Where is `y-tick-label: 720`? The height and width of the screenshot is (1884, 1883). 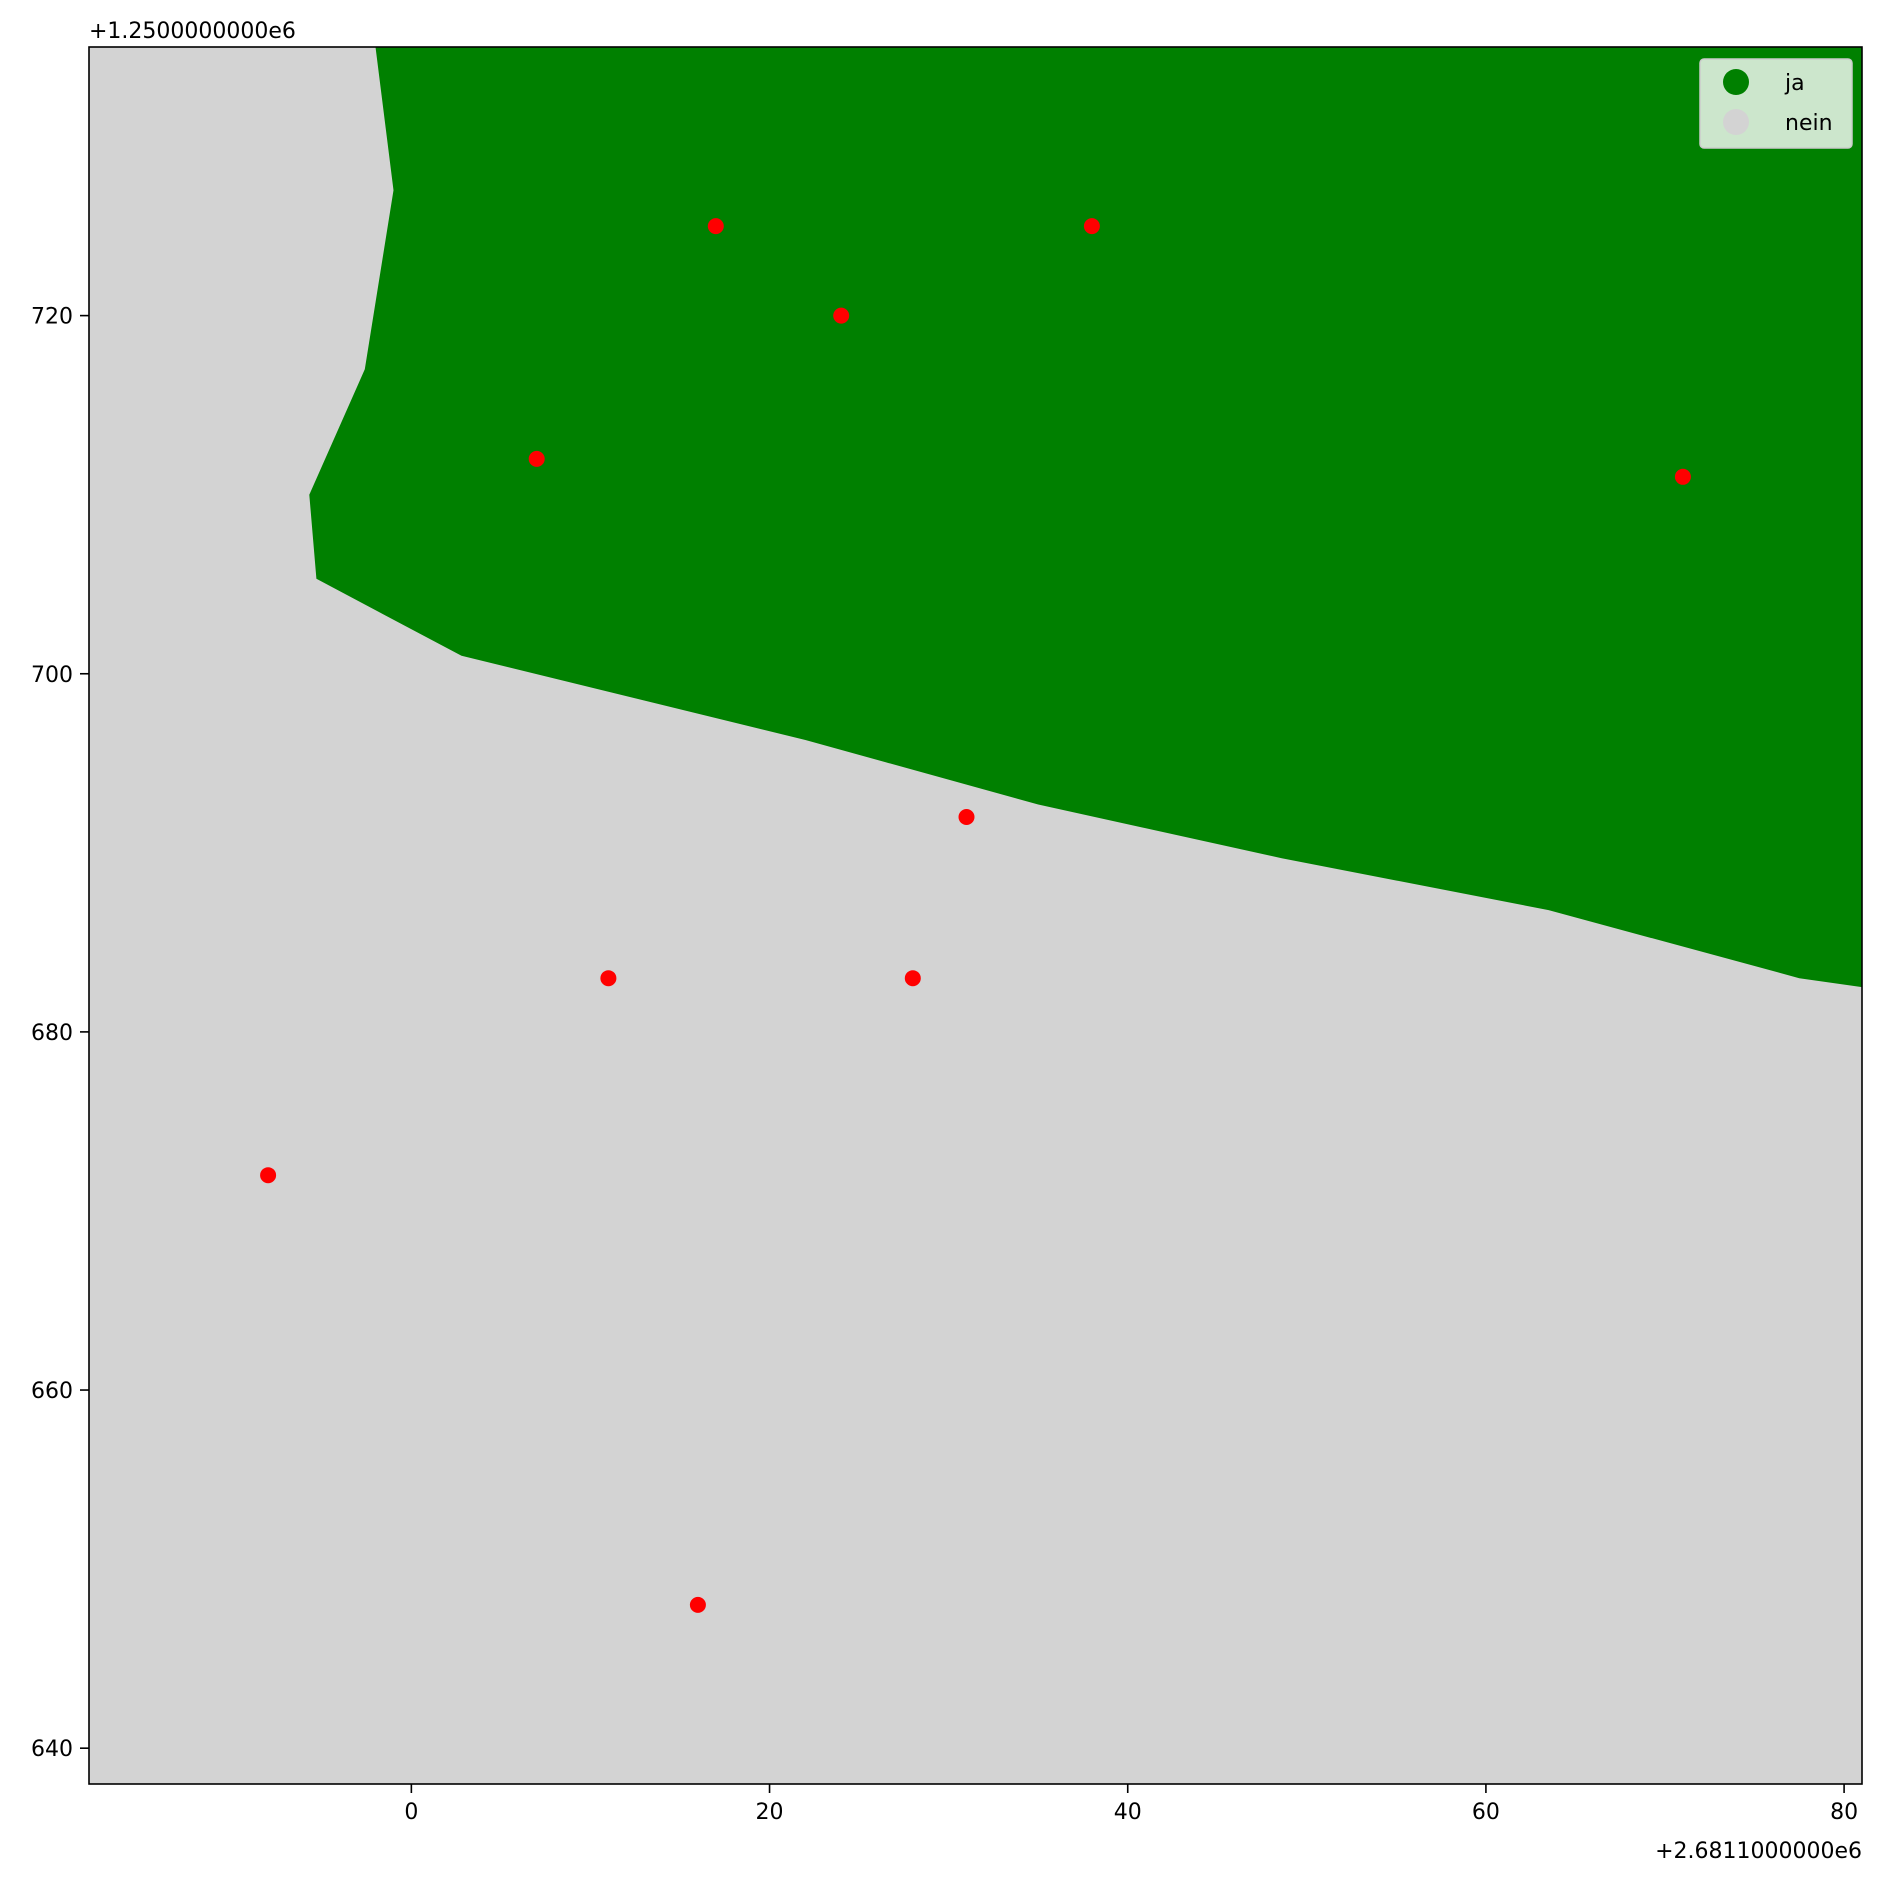 y-tick-label: 720 is located at coordinates (52, 317).